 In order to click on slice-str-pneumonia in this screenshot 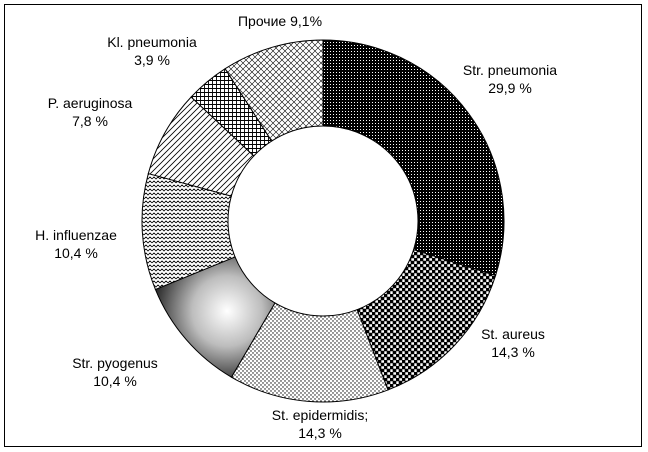, I will do `click(413, 158)`.